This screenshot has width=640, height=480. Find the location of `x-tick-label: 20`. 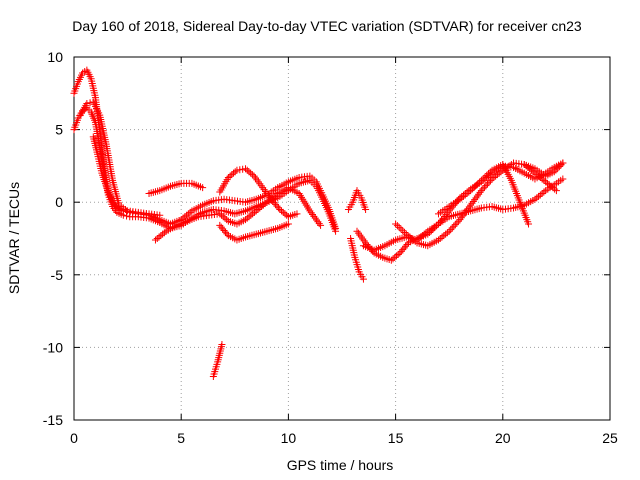

x-tick-label: 20 is located at coordinates (503, 438).